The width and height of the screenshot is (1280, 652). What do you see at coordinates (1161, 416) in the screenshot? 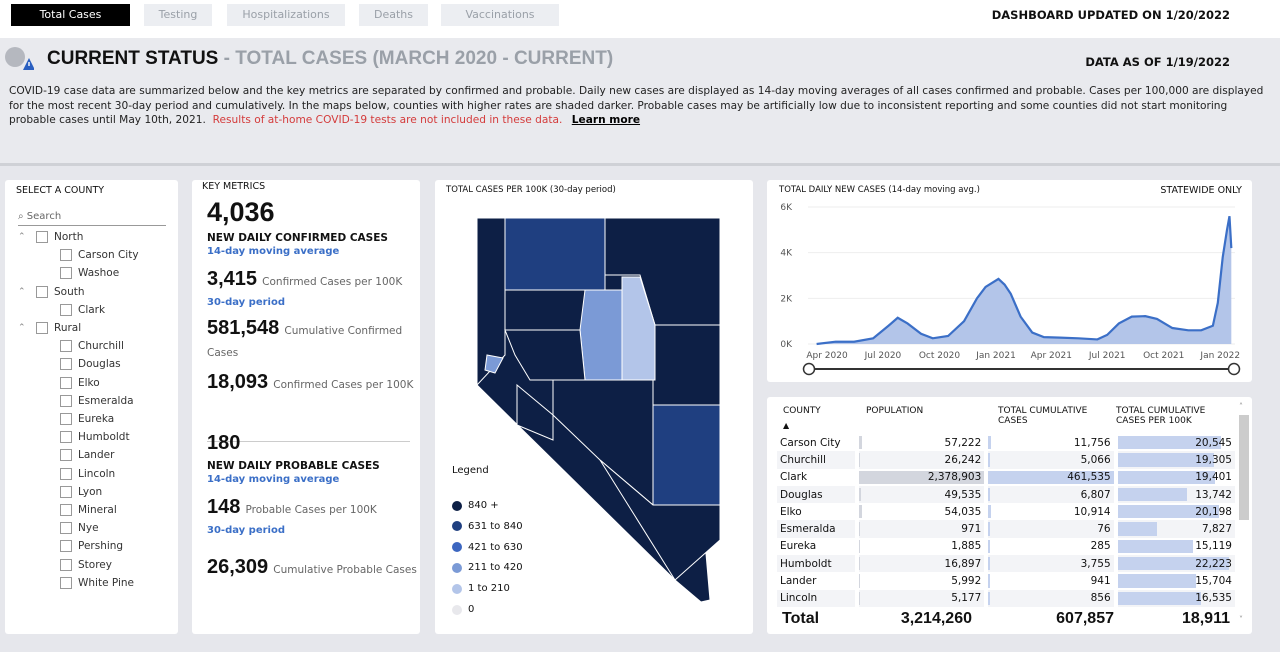
I see `col-per100k: TOTAL CUMULATIVE CASES PER 100K` at bounding box center [1161, 416].